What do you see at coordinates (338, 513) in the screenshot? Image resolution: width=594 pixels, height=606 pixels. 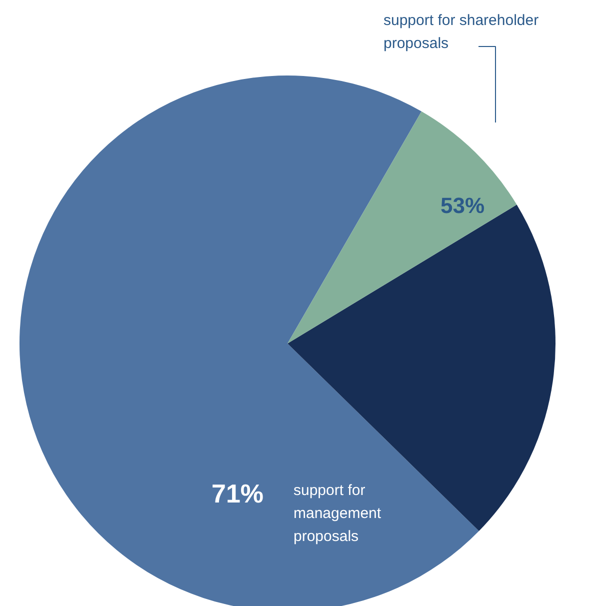 I see `slice-label: support for management proposals` at bounding box center [338, 513].